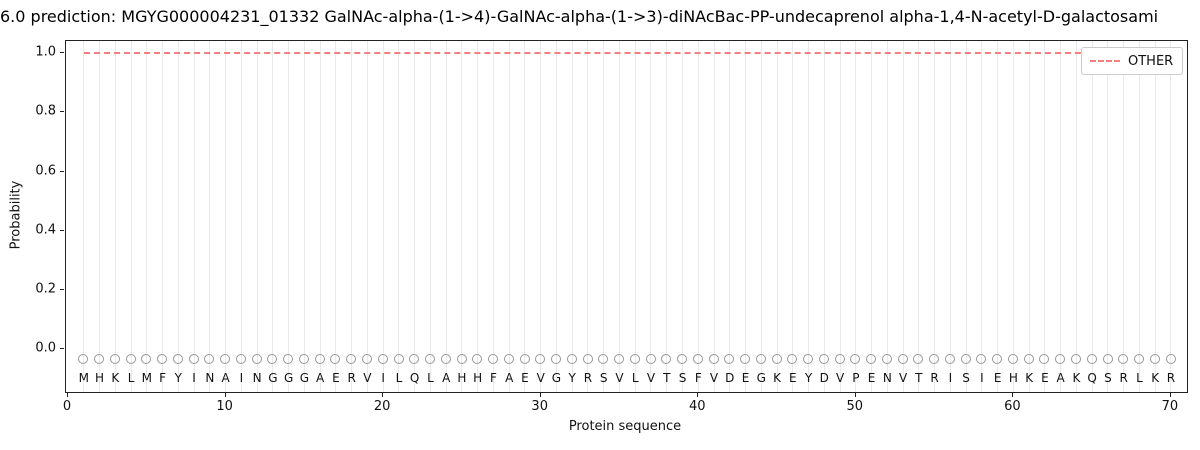  Describe the element at coordinates (67, 406) in the screenshot. I see `x-axis-tick-label: 0` at that location.